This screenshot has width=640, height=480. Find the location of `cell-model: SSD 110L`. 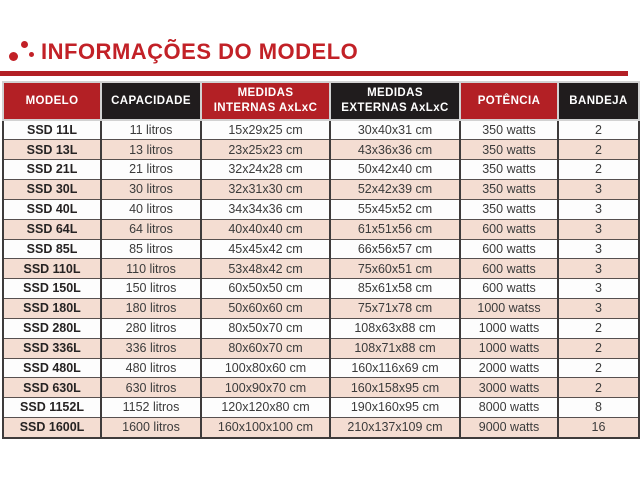

cell-model: SSD 110L is located at coordinates (52, 269).